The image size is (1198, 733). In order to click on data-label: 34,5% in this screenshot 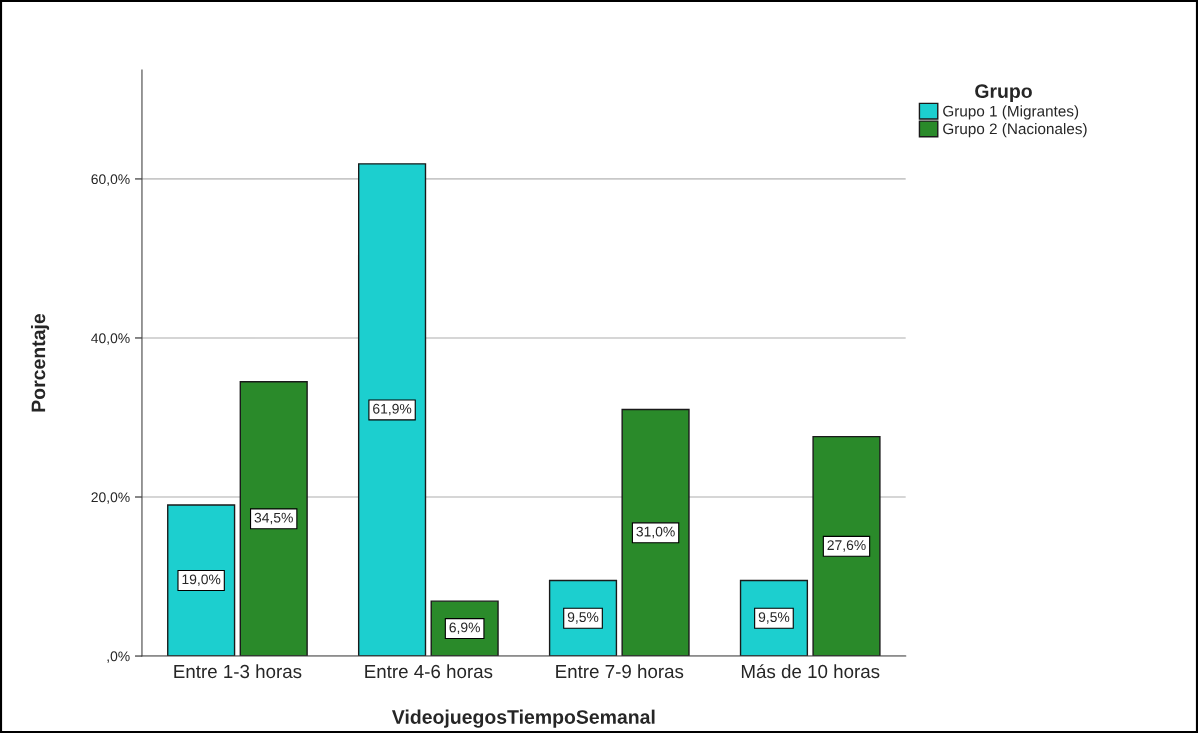, I will do `click(273, 518)`.